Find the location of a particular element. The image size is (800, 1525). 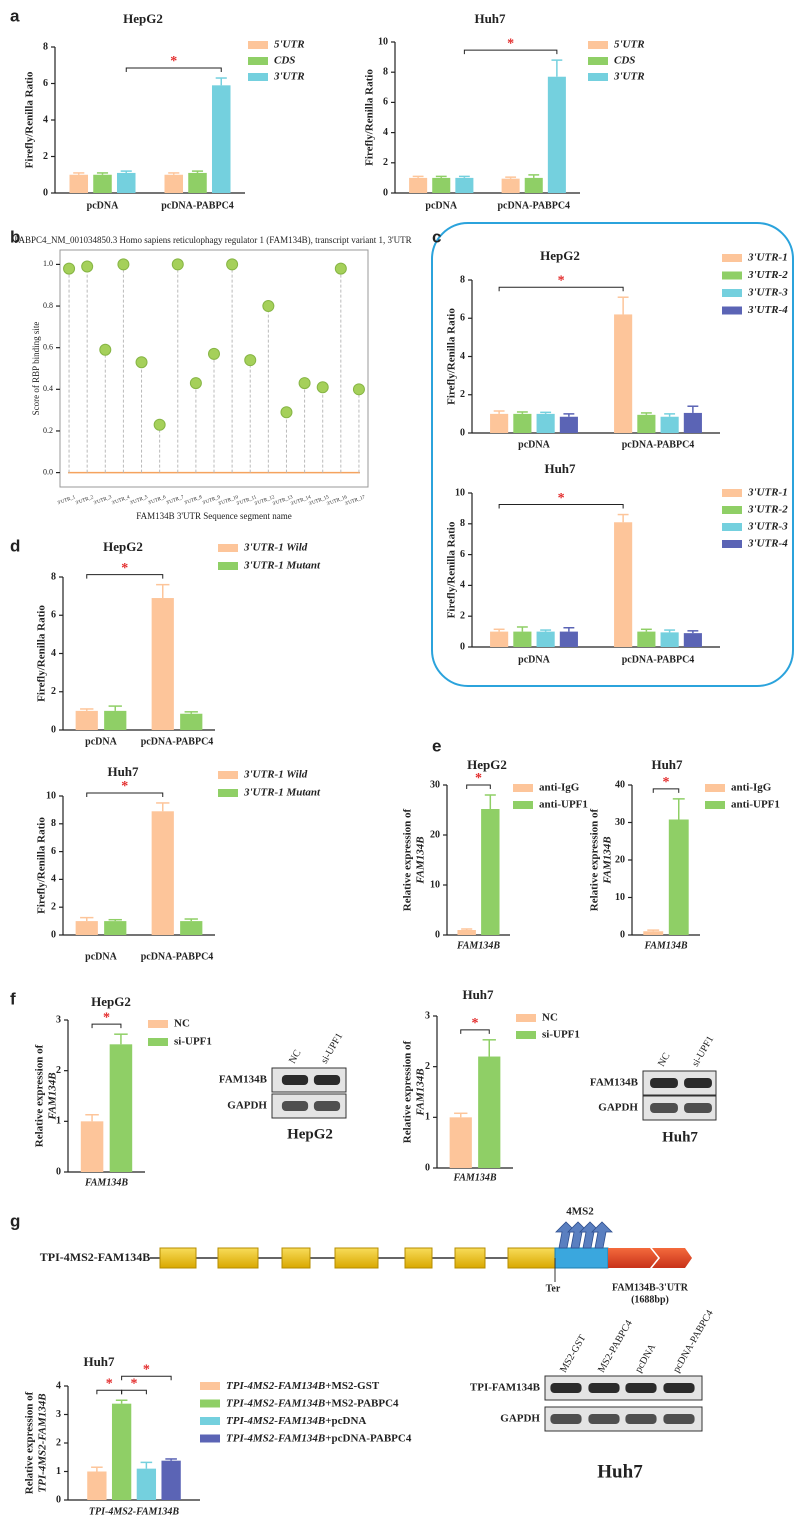

blot-row-label: FAM134B is located at coordinates (243, 1080).